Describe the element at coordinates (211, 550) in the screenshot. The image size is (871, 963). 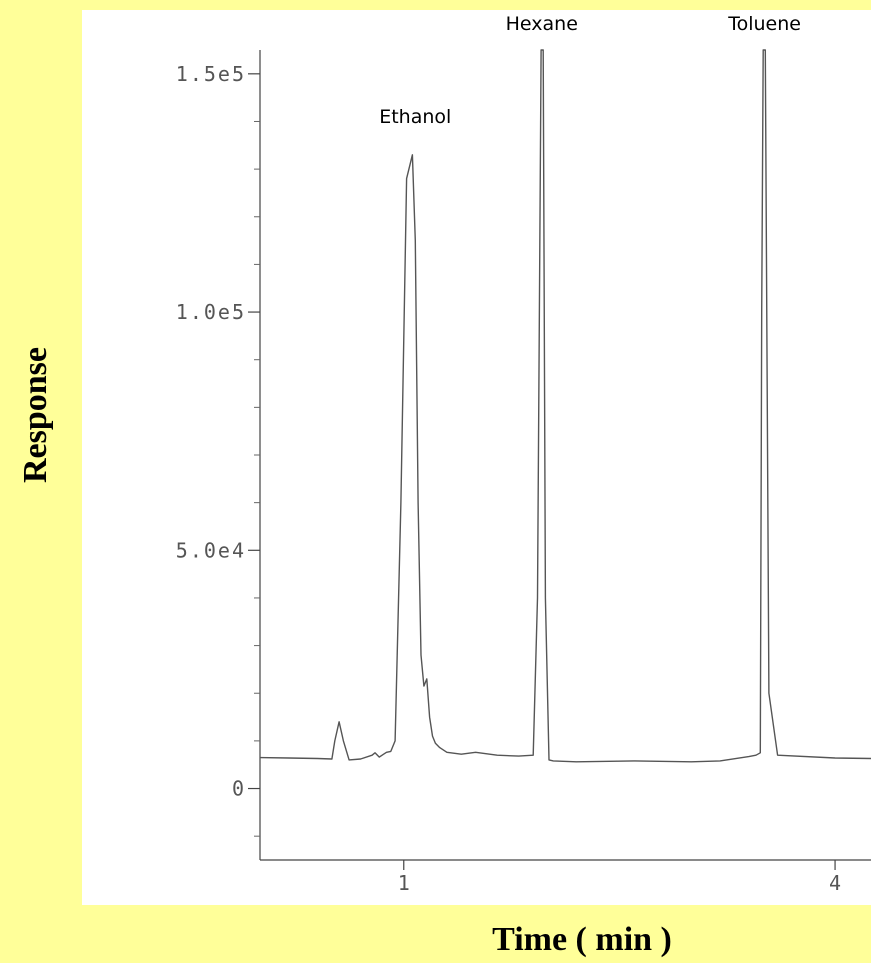
I see `y-tick-label: 5.0e4` at that location.